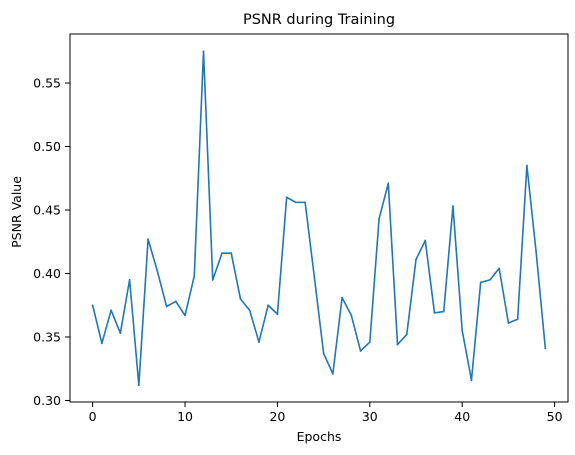 Image resolution: width=575 pixels, height=455 pixels. Describe the element at coordinates (277, 416) in the screenshot. I see `x-tick-label: 20` at that location.